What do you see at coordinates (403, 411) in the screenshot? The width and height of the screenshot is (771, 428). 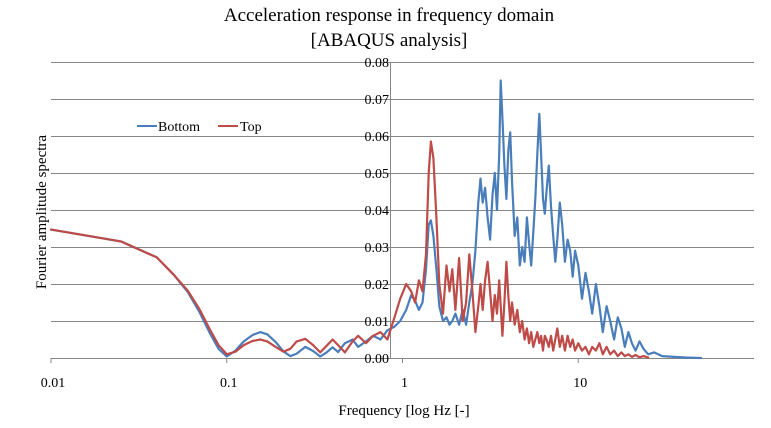 I see `x-axis-title: Frequency [log Hz [-]` at bounding box center [403, 411].